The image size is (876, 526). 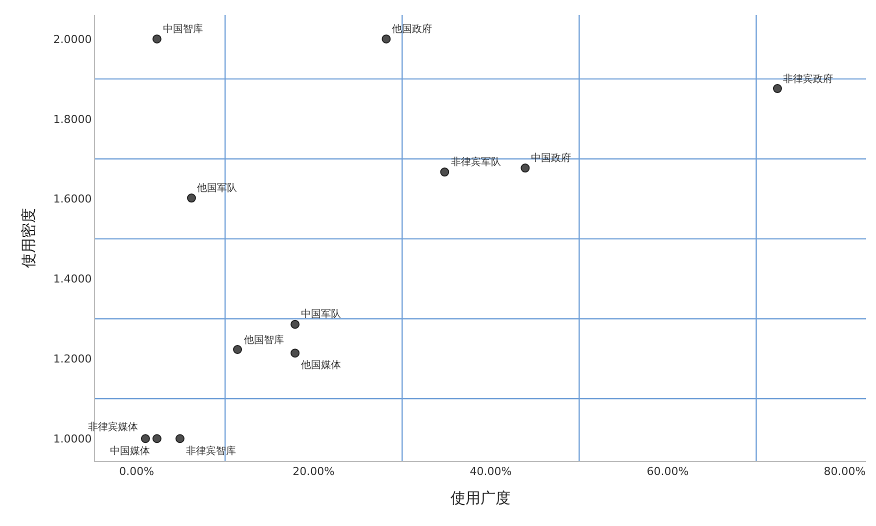 I want to click on y-tick-label: 1.8000, so click(x=72, y=119).